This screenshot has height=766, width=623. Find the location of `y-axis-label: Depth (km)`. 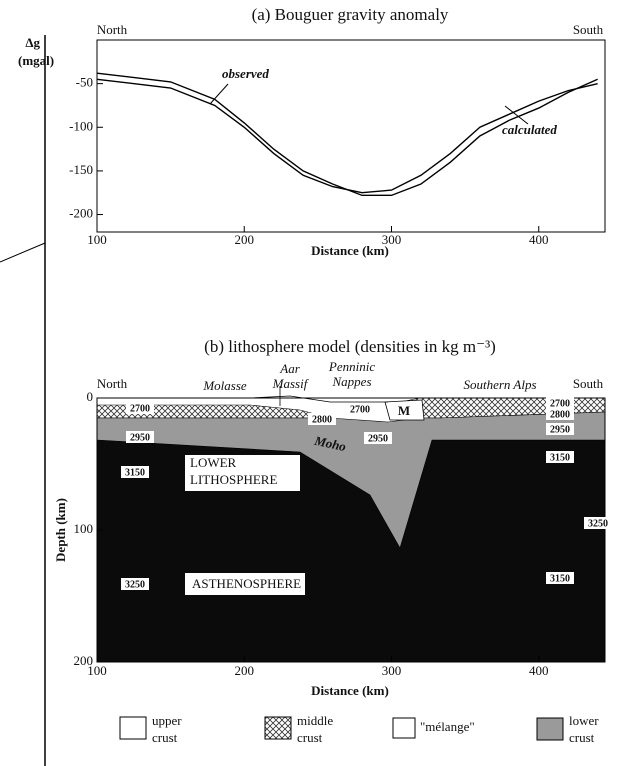

y-axis-label: Depth (km) is located at coordinates (60, 530).